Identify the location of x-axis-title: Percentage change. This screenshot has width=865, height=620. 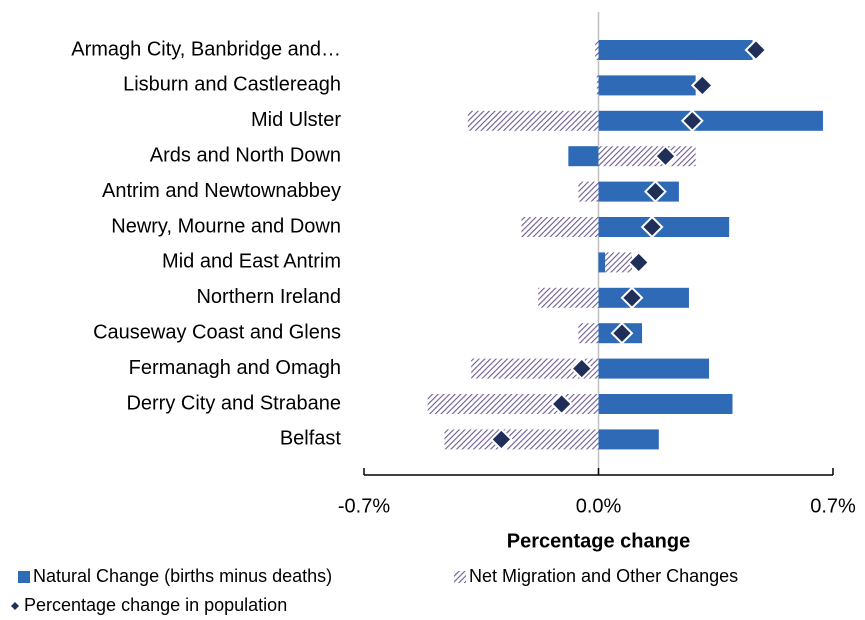
(598, 541).